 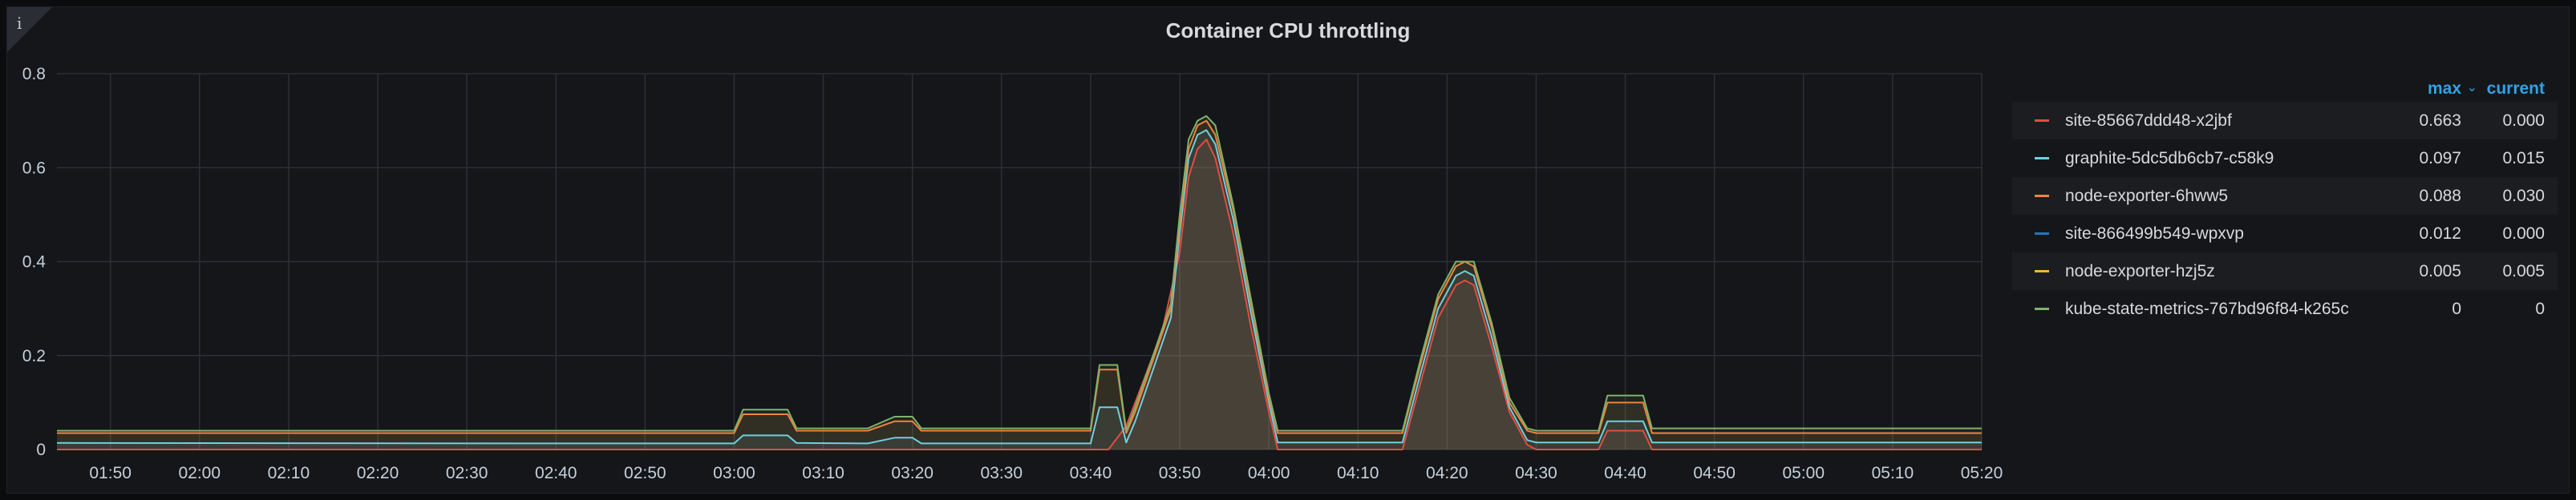 I want to click on legend-item: site-866499b549-wpxvp 0.012 0.000, so click(x=2285, y=234).